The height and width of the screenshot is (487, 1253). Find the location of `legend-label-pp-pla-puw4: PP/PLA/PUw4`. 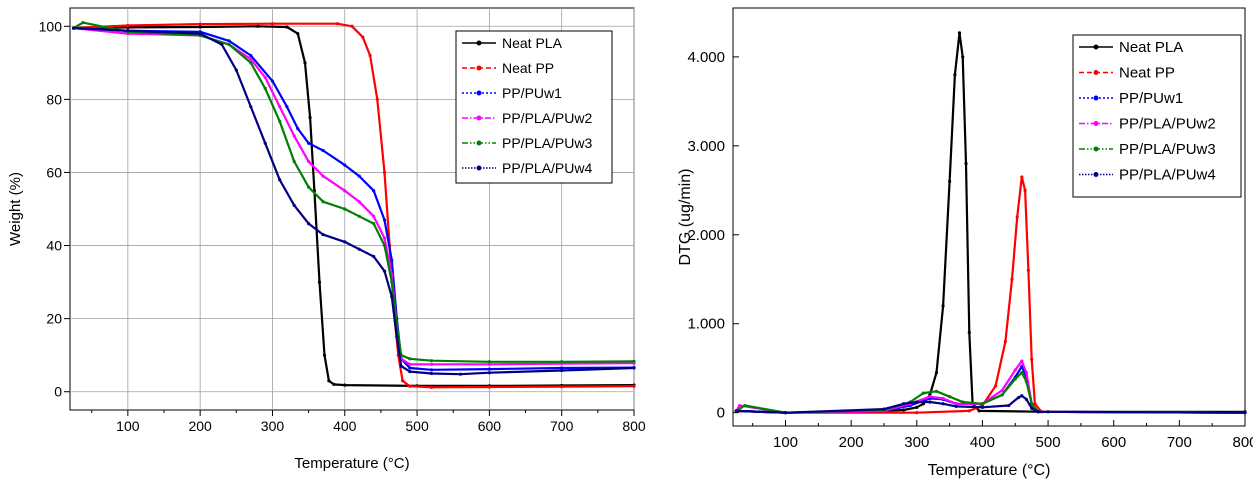

legend-label-pp-pla-puw4: PP/PLA/PUw4 is located at coordinates (1167, 175).